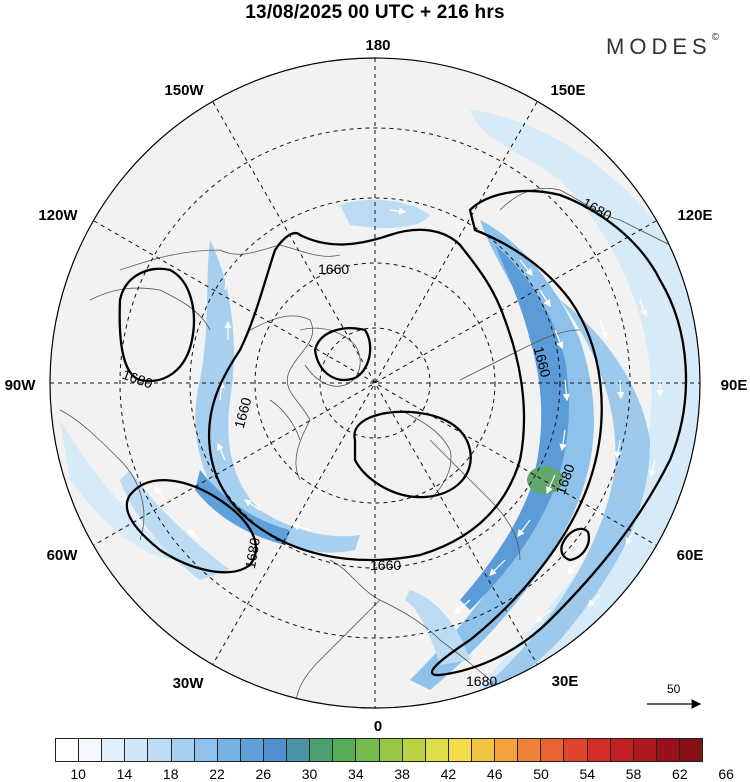 The image size is (750, 782). I want to click on contour-label-1660-south: 1660, so click(385, 565).